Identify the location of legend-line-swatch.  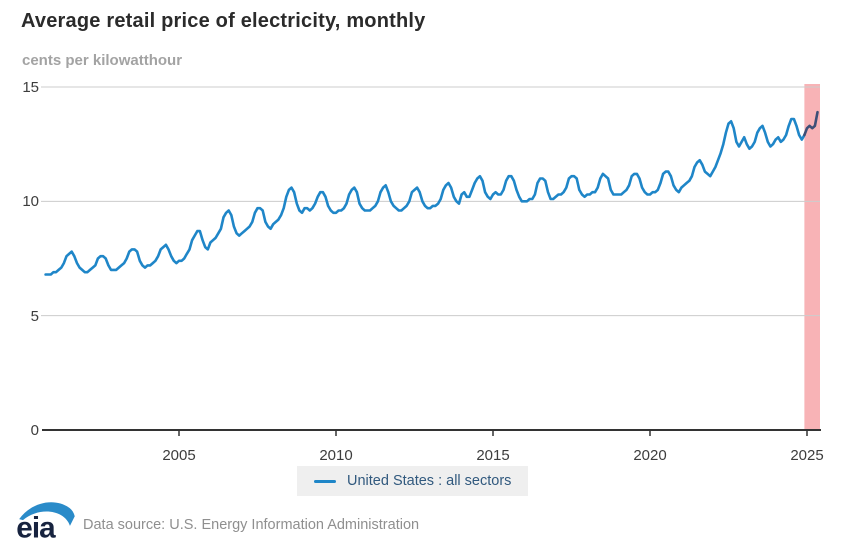
(325, 481).